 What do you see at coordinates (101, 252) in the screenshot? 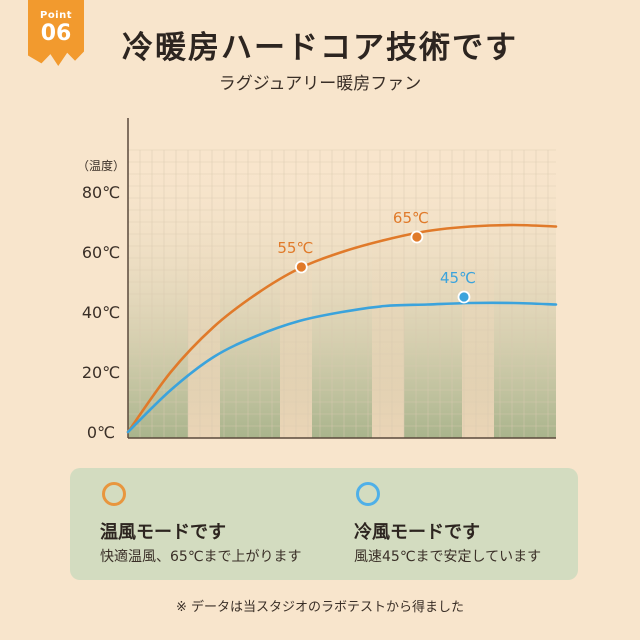
I see `y-tick-label: 60℃` at bounding box center [101, 252].